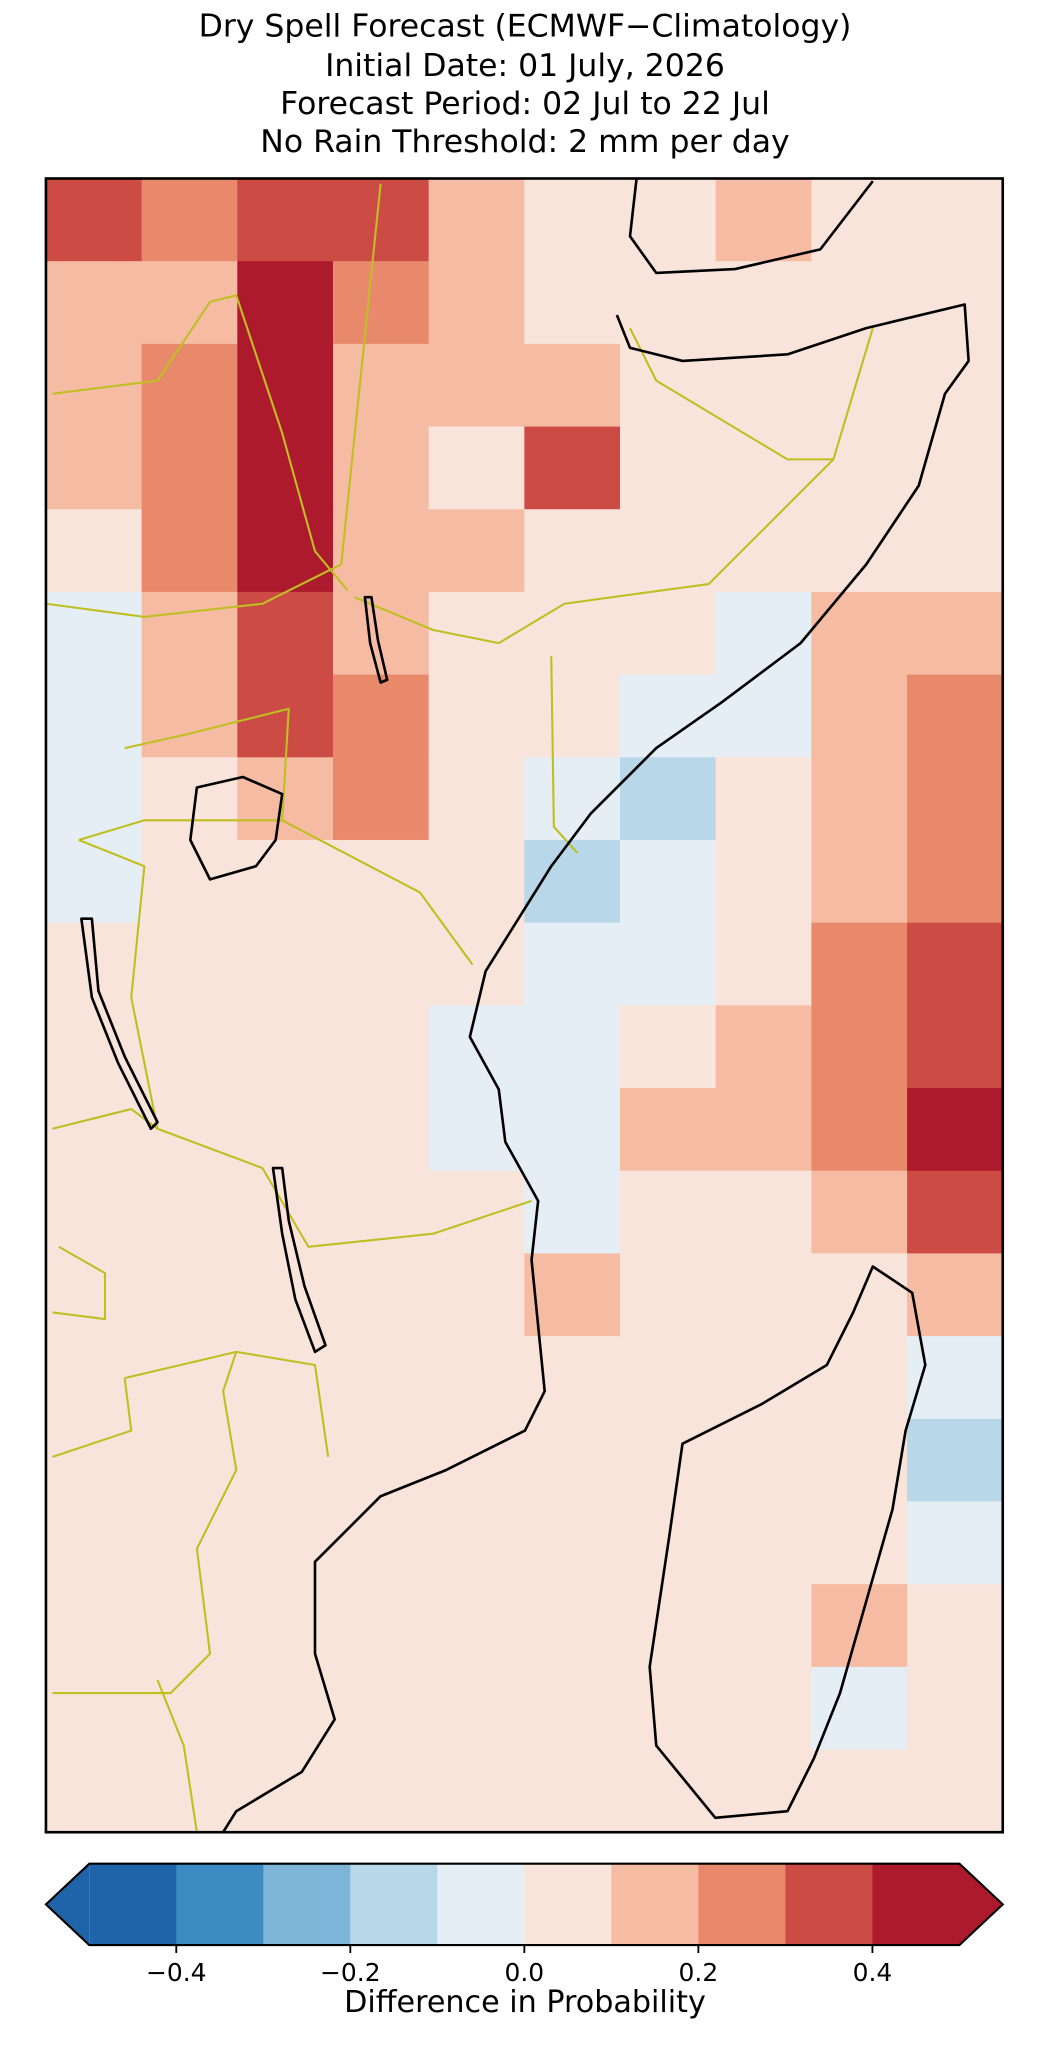 The height and width of the screenshot is (2064, 1050). Describe the element at coordinates (524, 142) in the screenshot. I see `title-line: No Rain Threshold: 2 mm per day` at that location.